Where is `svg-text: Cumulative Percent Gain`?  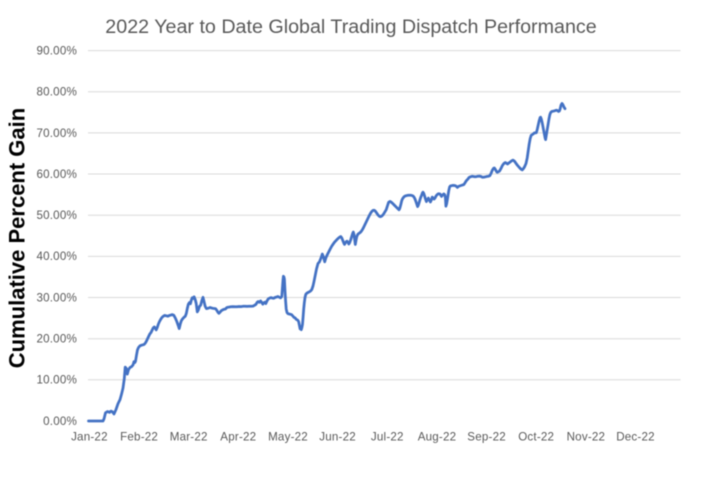 svg-text: Cumulative Percent Gain is located at coordinates (17, 238).